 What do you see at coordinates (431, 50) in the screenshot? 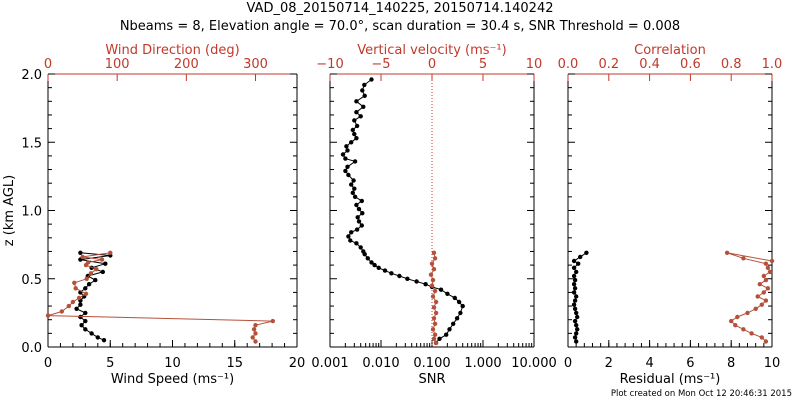
I see `snr-top-axis-label: Vertical velocity (ms⁻¹)` at bounding box center [431, 50].